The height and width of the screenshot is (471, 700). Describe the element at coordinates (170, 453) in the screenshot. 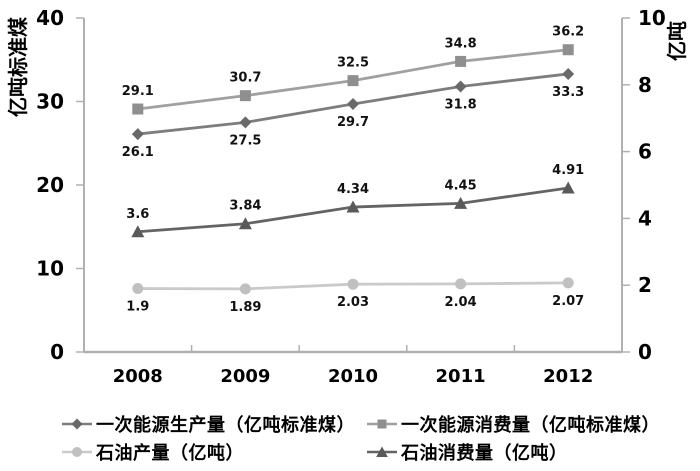

I see `legend-label-oil-production: 石油产量（亿吨）` at that location.